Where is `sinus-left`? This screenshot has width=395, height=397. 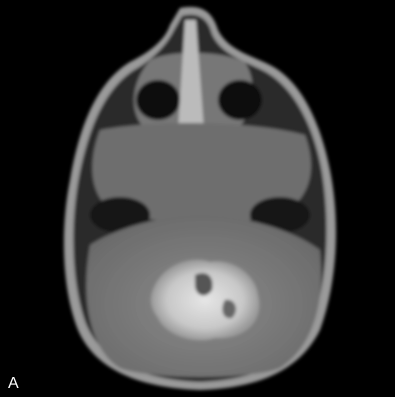 sinus-left is located at coordinates (158, 100).